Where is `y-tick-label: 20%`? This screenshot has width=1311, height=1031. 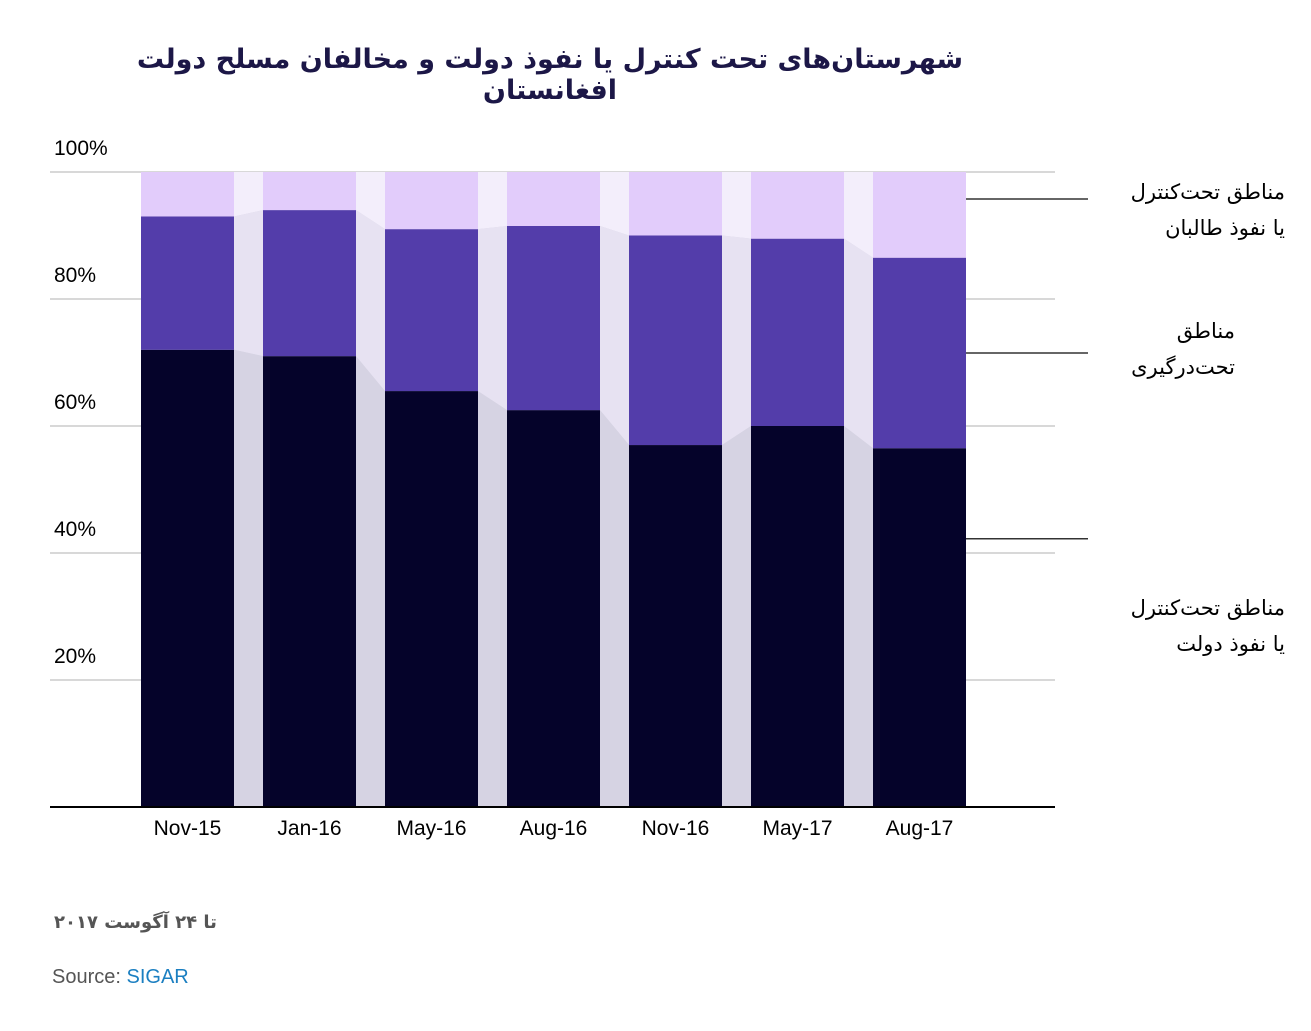
y-tick-label: 20% is located at coordinates (75, 656).